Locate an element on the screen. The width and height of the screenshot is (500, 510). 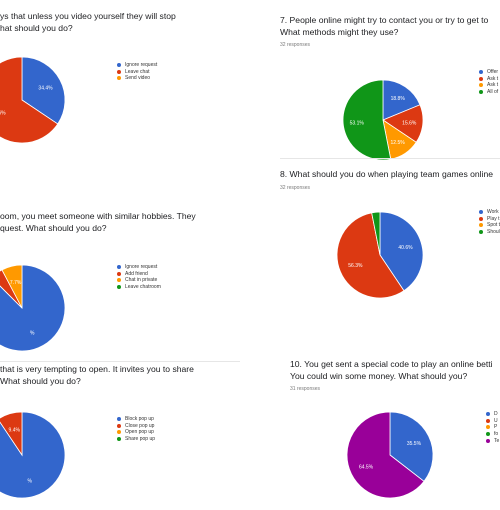
pie-chart: 35.5% 64.5% is located at coordinates (390, 455).